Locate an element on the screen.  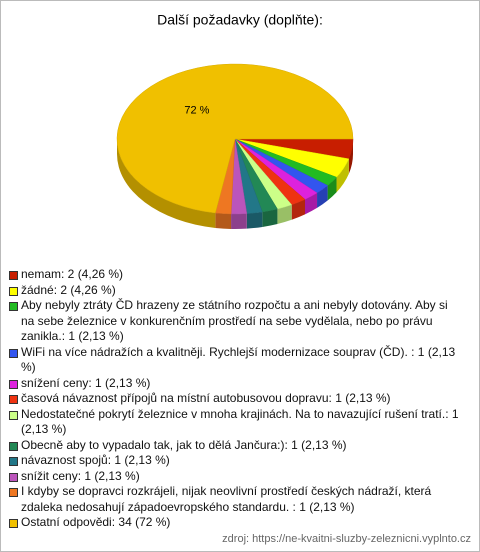
legend-label: žádné: 2 (4,26 %) is located at coordinates (68, 289).